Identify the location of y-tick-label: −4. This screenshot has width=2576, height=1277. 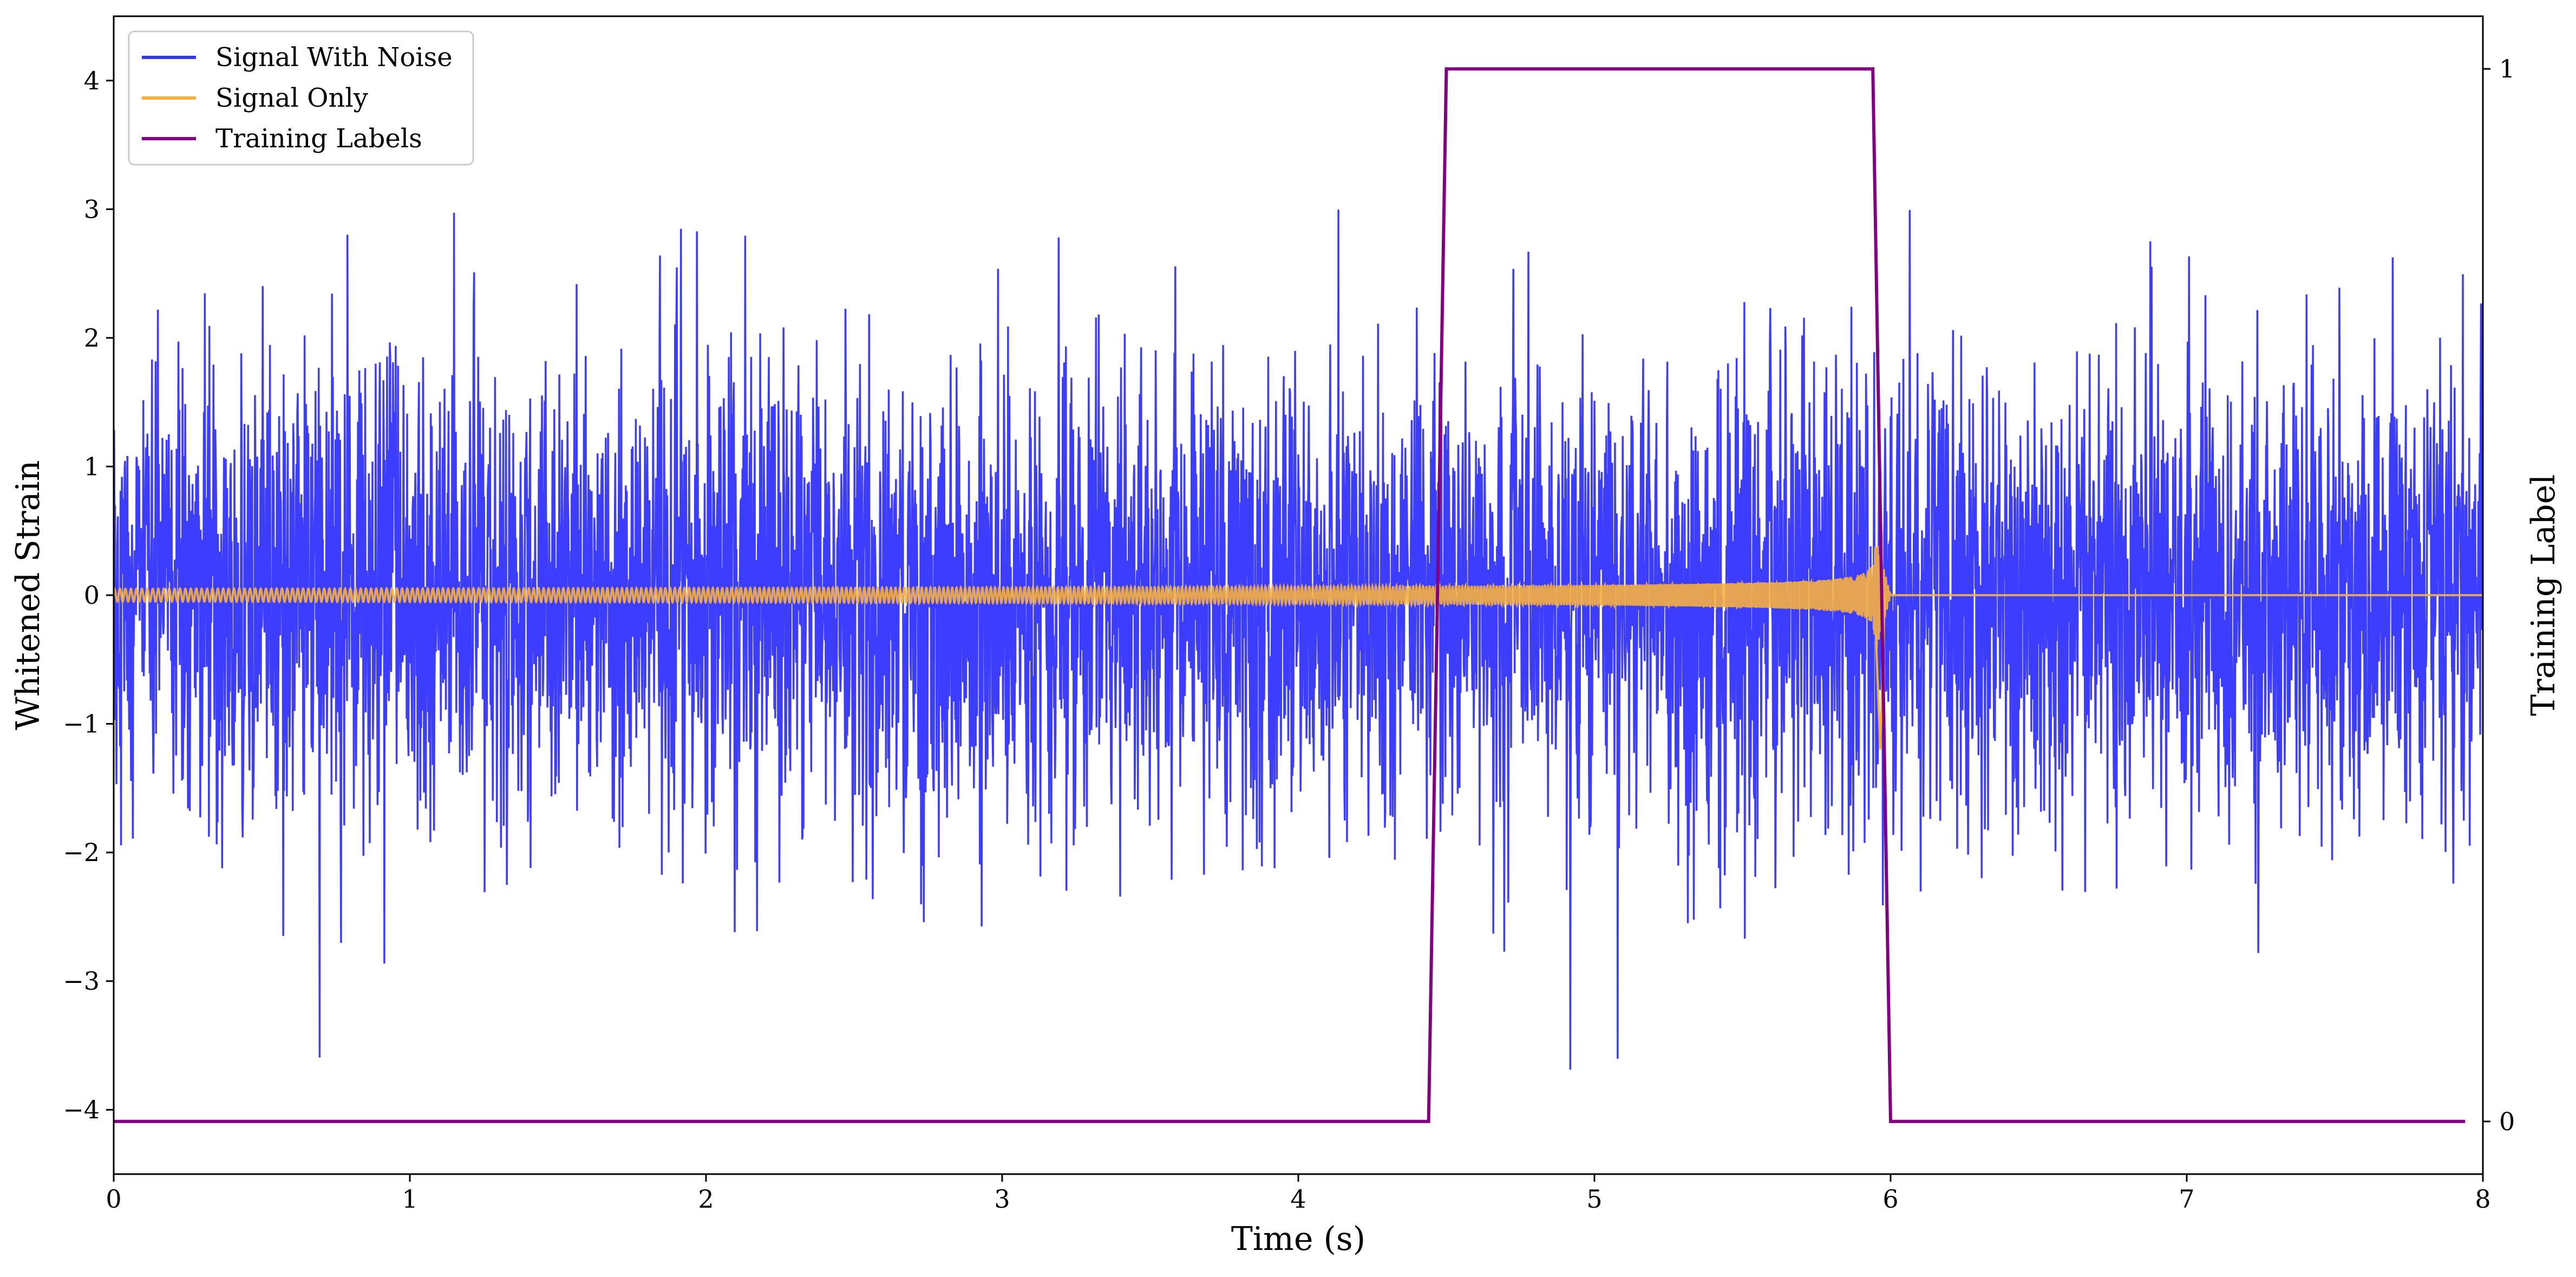
(82, 1109).